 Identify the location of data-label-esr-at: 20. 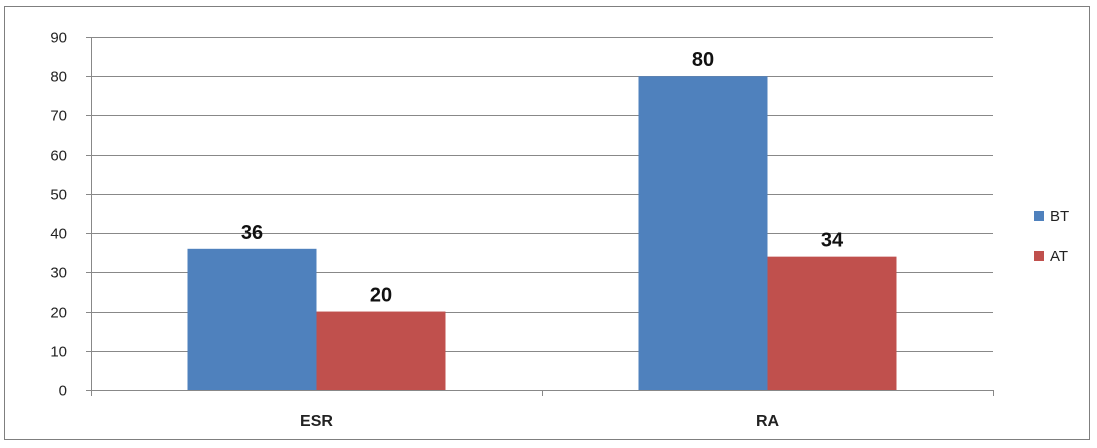
(381, 296).